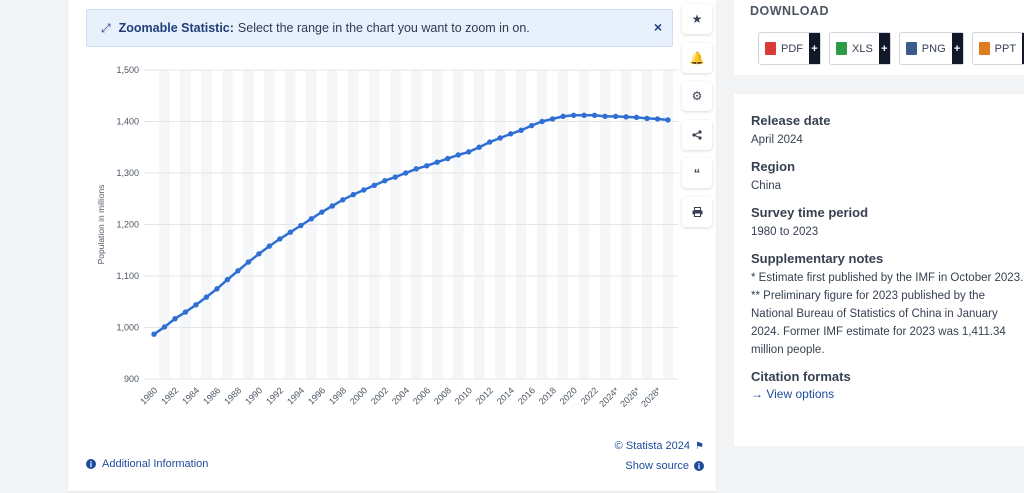 The height and width of the screenshot is (493, 1024). What do you see at coordinates (699, 446) in the screenshot?
I see `flag-icon: ⚑` at bounding box center [699, 446].